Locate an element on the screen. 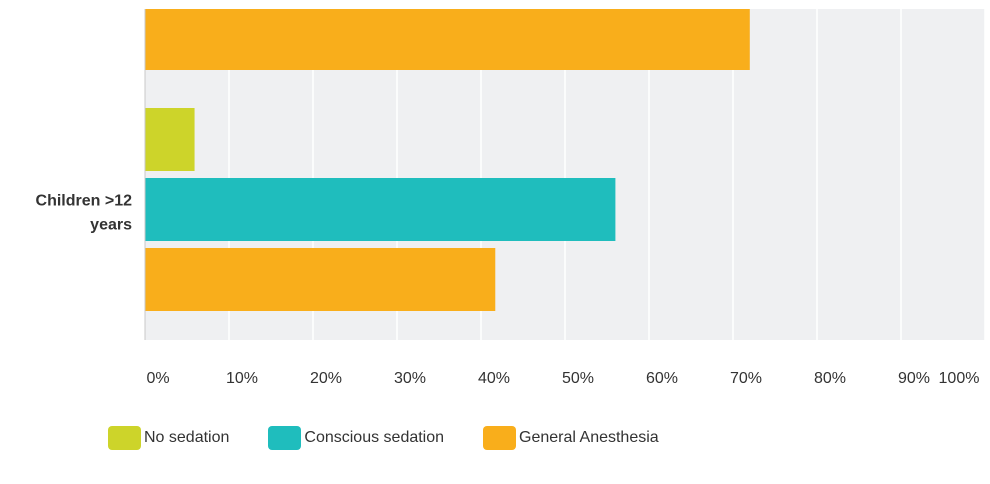 The width and height of the screenshot is (990, 484). legend-label: No sedation is located at coordinates (187, 437).